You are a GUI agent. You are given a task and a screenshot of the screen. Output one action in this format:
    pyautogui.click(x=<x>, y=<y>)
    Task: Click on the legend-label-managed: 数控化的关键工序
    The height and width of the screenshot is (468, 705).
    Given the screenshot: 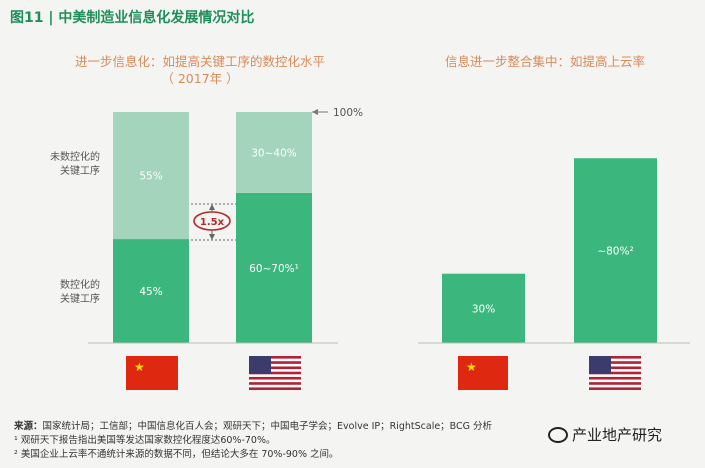 What is the action you would take?
    pyautogui.click(x=80, y=291)
    